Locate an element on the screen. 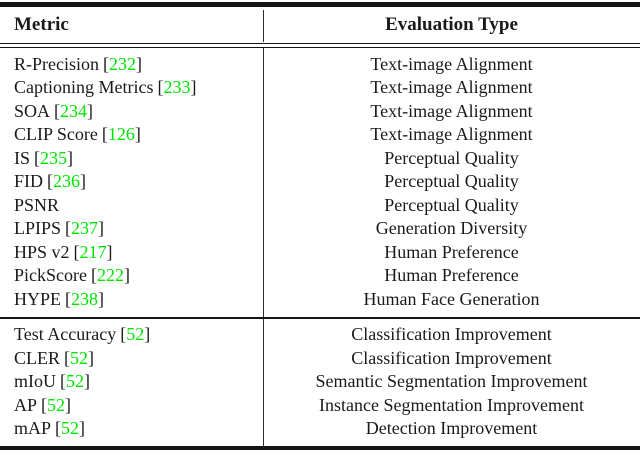  metric-label: HYPE is located at coordinates (38, 298).